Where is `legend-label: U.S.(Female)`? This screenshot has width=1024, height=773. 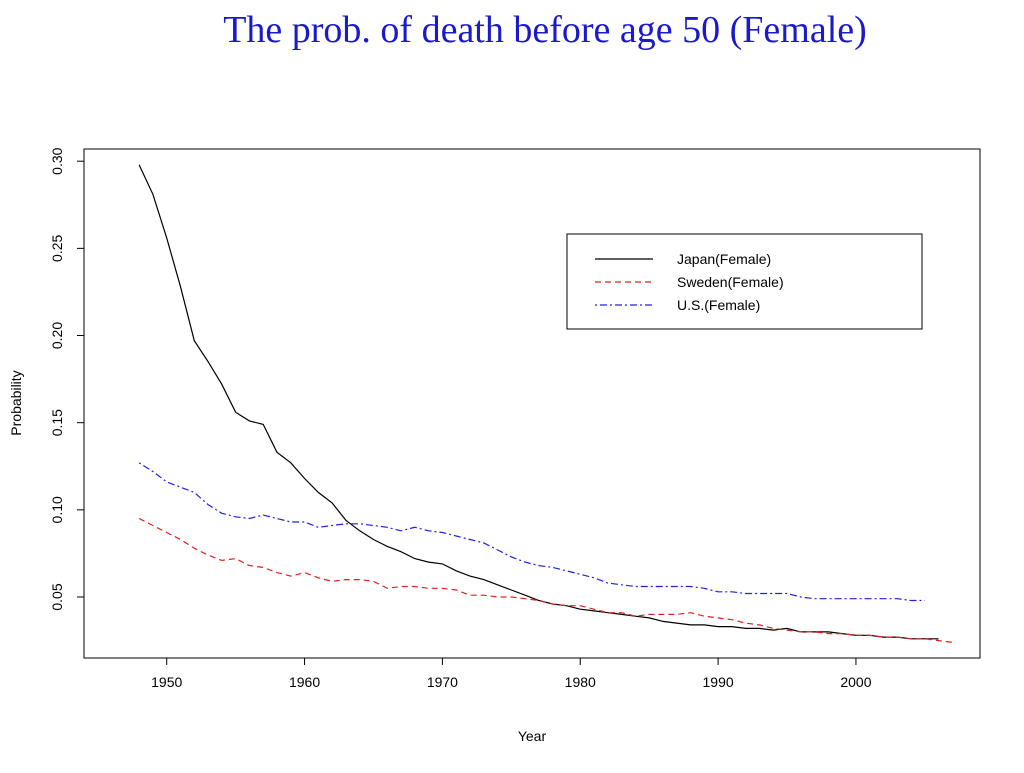 legend-label: U.S.(Female) is located at coordinates (718, 305).